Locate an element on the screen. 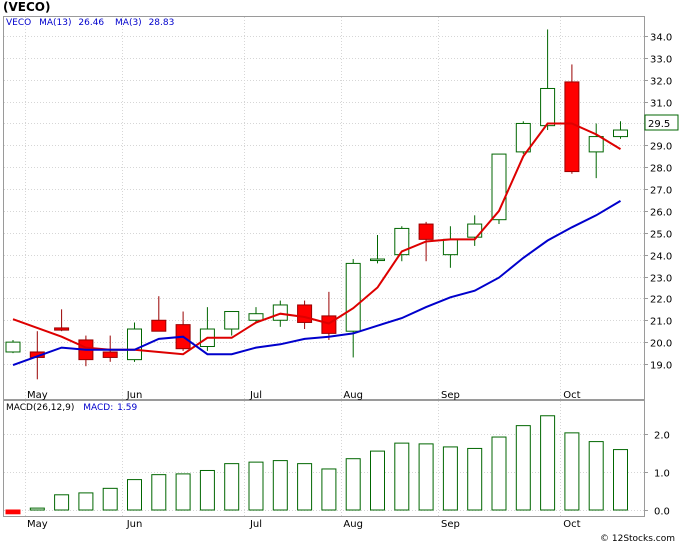  price-tick-label: 29.0 is located at coordinates (661, 147).